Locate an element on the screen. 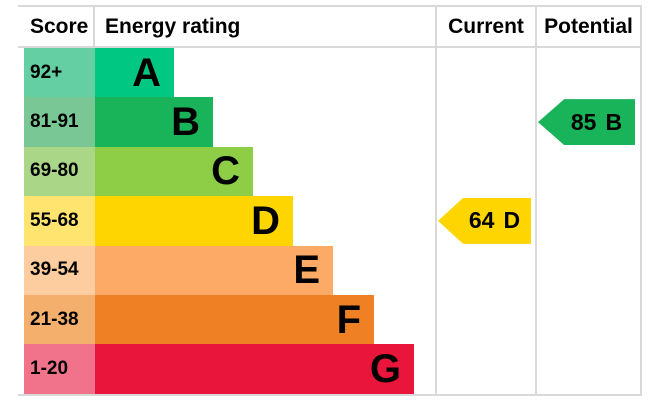 The height and width of the screenshot is (419, 666). potential-score: 85 is located at coordinates (583, 121).